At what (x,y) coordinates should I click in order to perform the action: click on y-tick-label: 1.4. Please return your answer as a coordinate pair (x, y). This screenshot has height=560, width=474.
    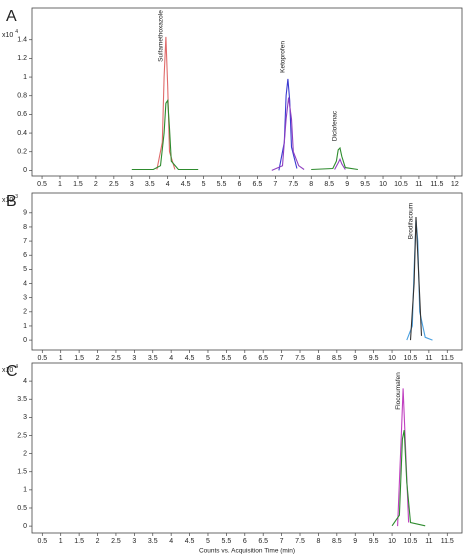
    Looking at the image, I should click on (22, 40).